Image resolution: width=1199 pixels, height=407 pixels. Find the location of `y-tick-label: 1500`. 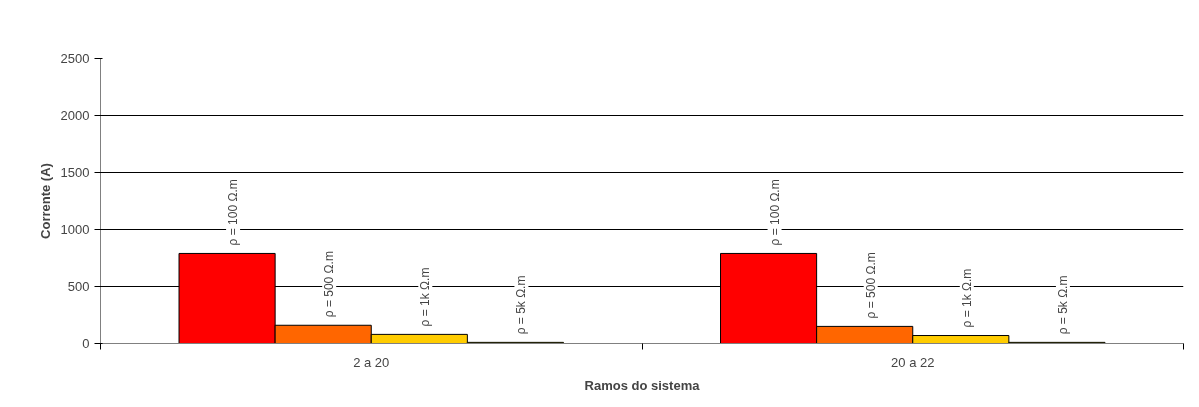

y-tick-label: 1500 is located at coordinates (75, 172).